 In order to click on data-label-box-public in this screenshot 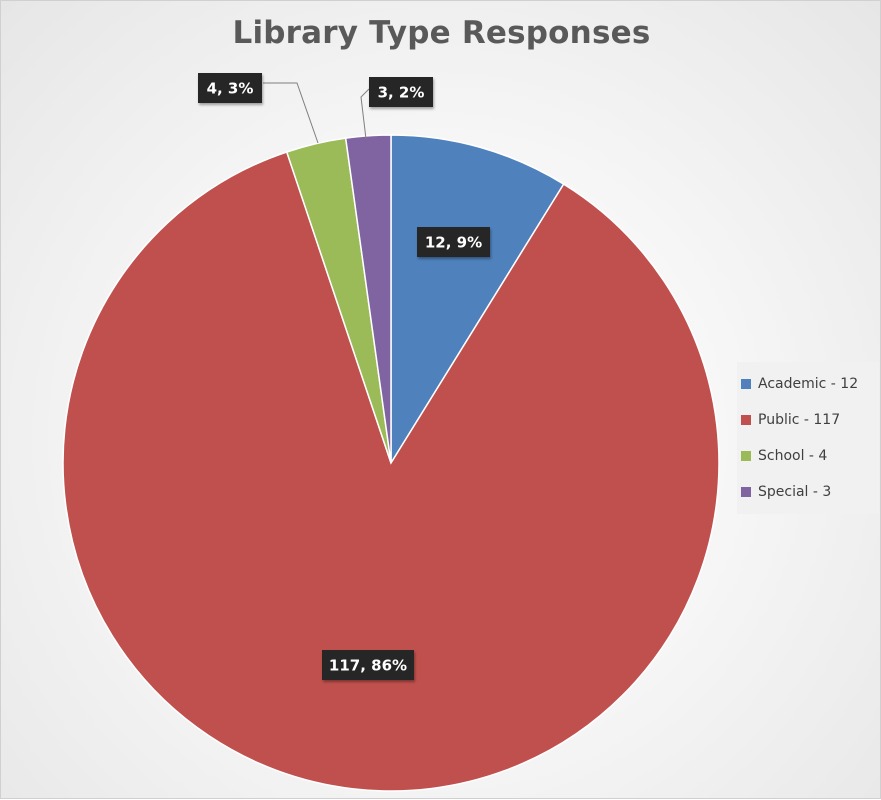, I will do `click(368, 665)`.